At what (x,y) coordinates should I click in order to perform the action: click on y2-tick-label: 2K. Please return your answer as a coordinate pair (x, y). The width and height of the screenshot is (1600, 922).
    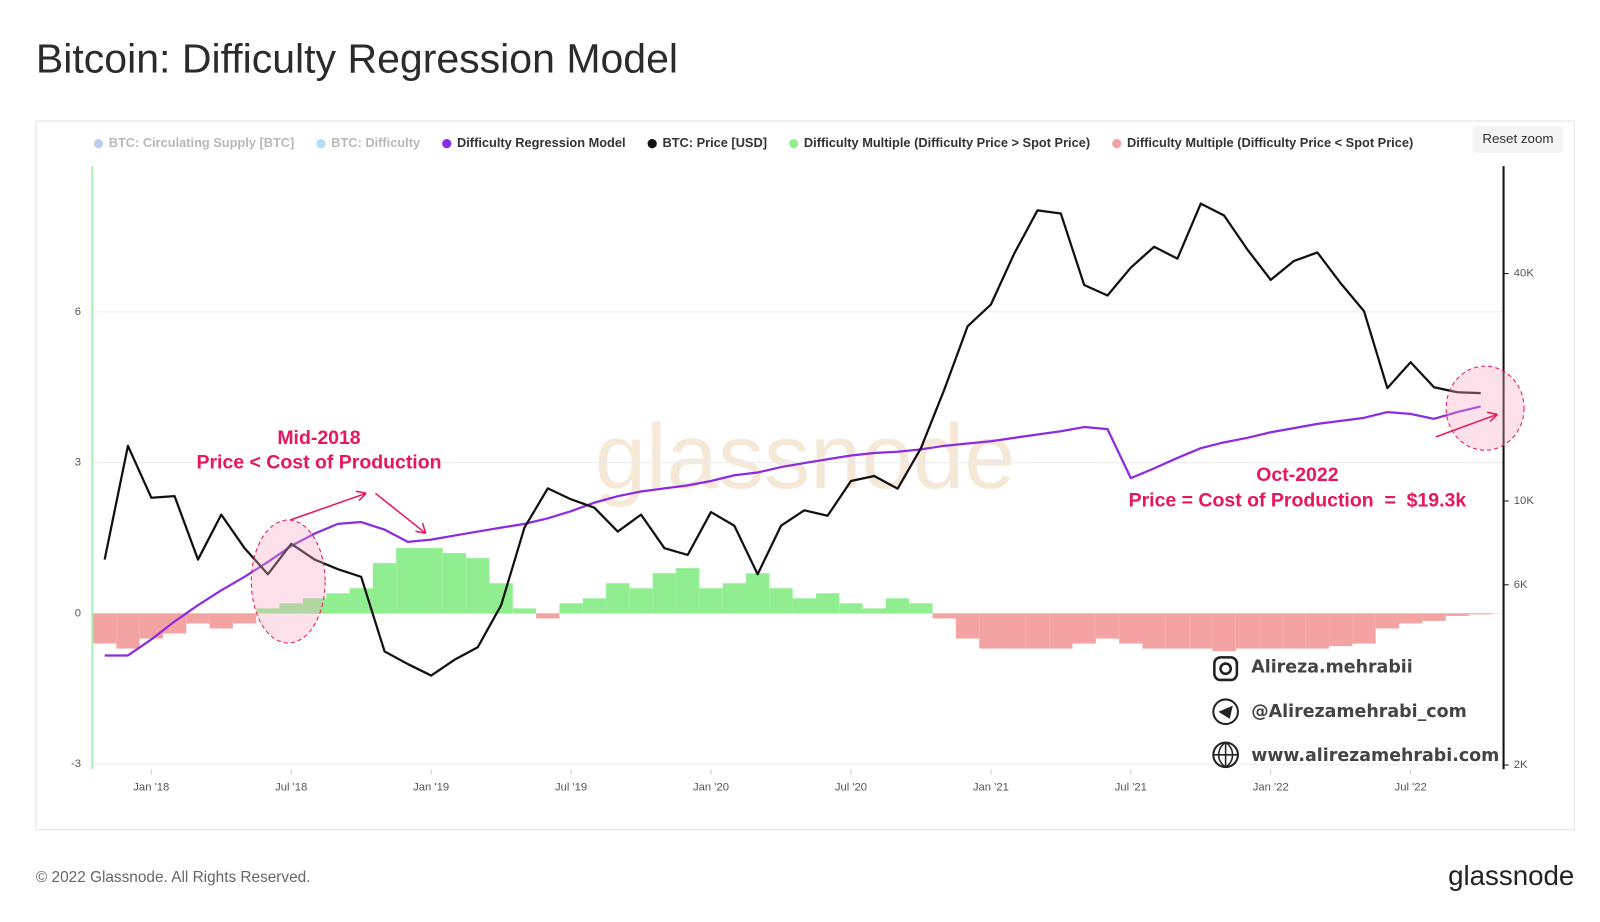
    Looking at the image, I should click on (1521, 765).